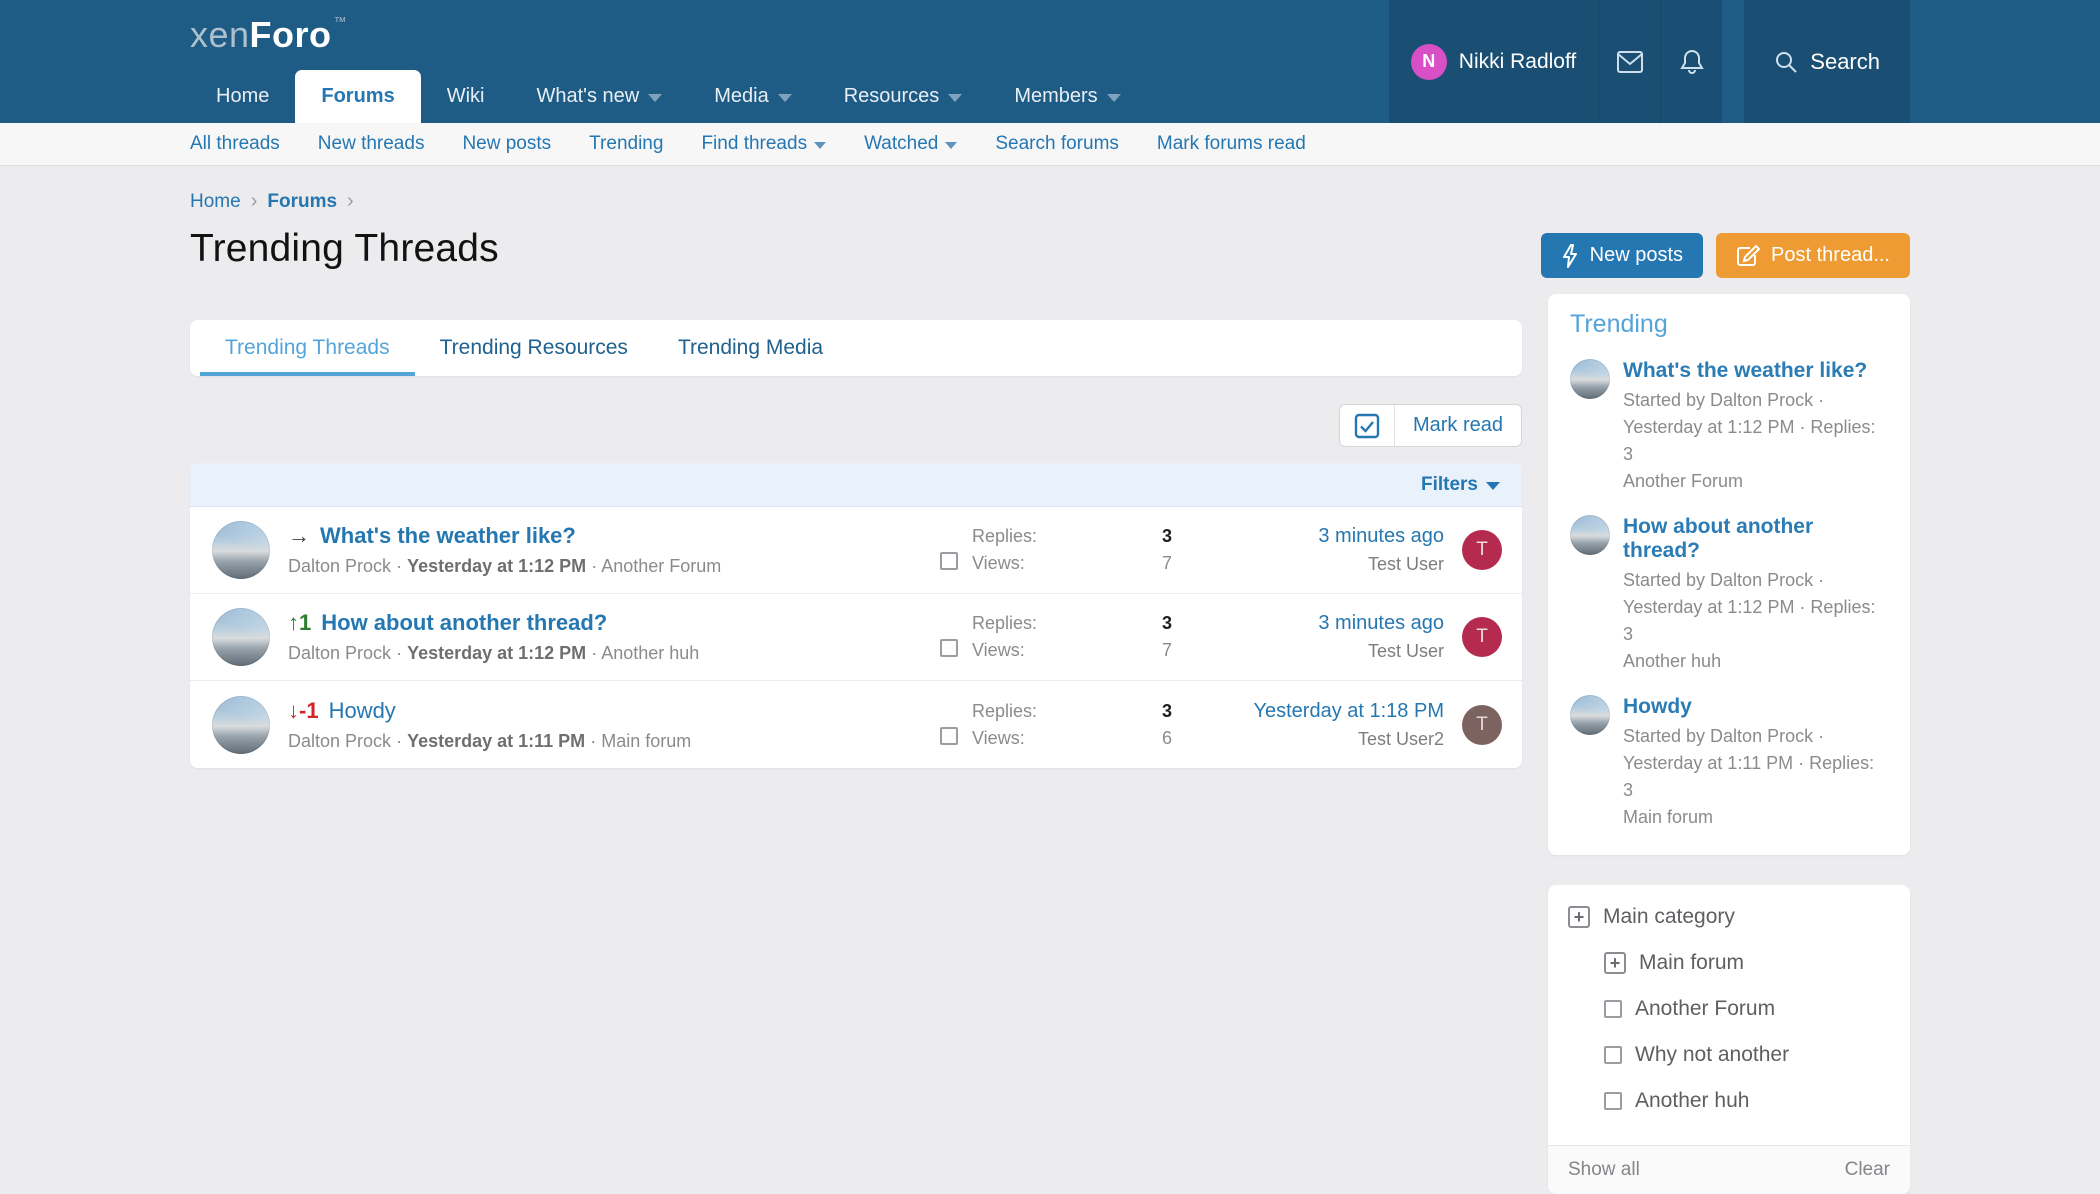  What do you see at coordinates (220, 34) in the screenshot?
I see `logo-xen: xen` at bounding box center [220, 34].